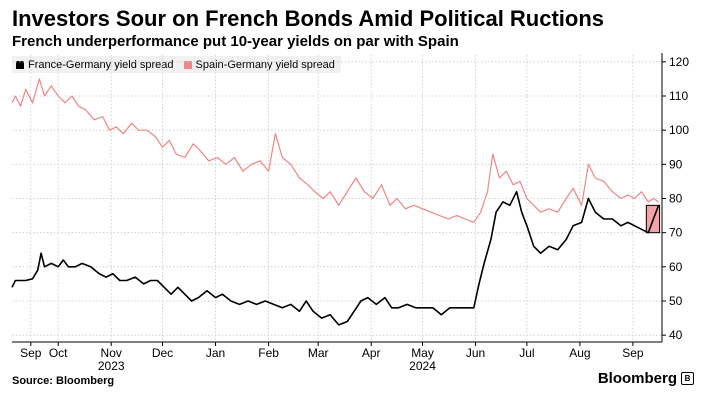 This screenshot has height=405, width=714. Describe the element at coordinates (676, 199) in the screenshot. I see `y-tick-label-80: 80` at that location.